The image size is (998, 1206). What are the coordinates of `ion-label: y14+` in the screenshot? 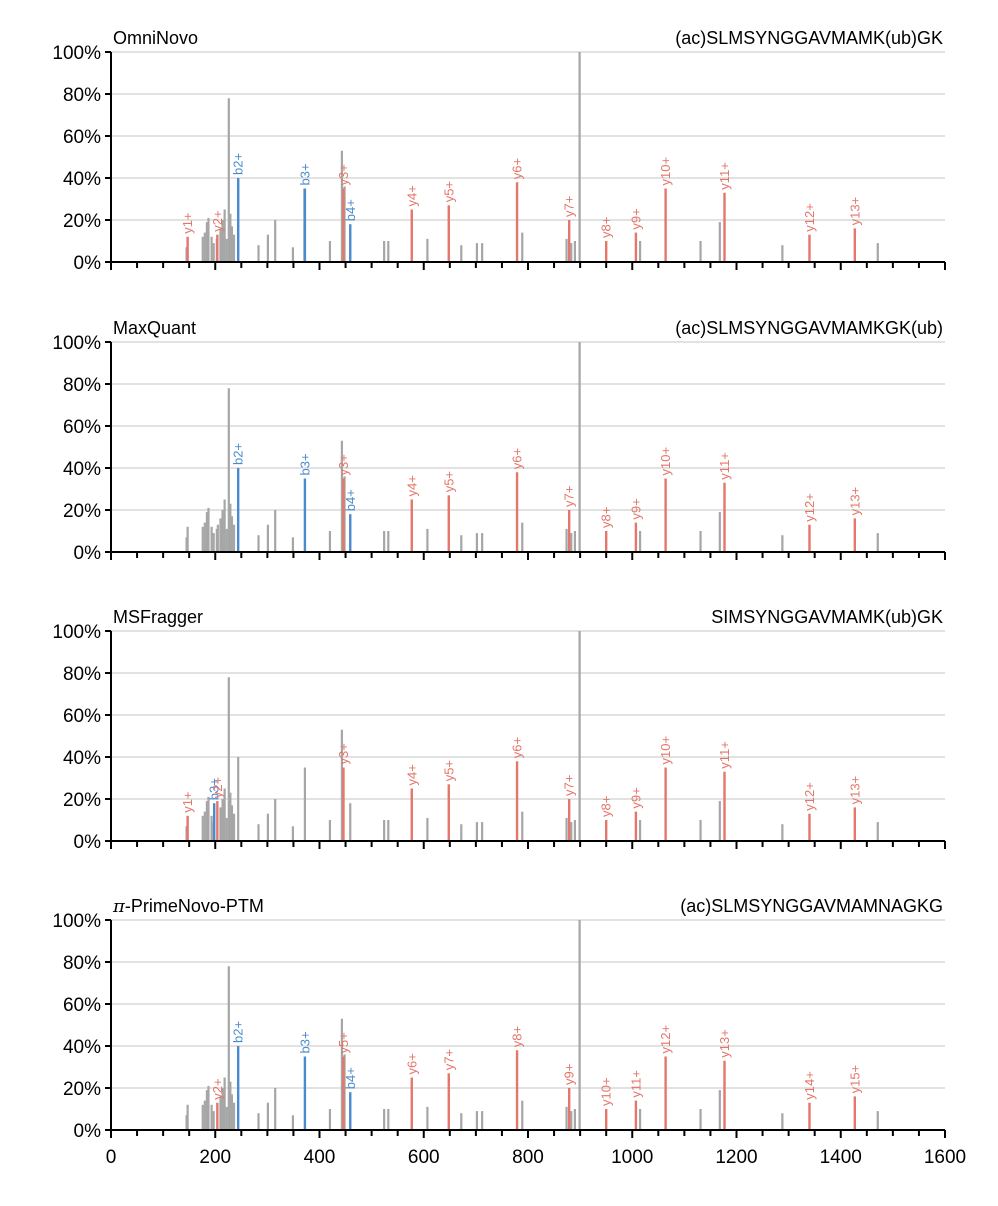 It's located at (809, 1085).